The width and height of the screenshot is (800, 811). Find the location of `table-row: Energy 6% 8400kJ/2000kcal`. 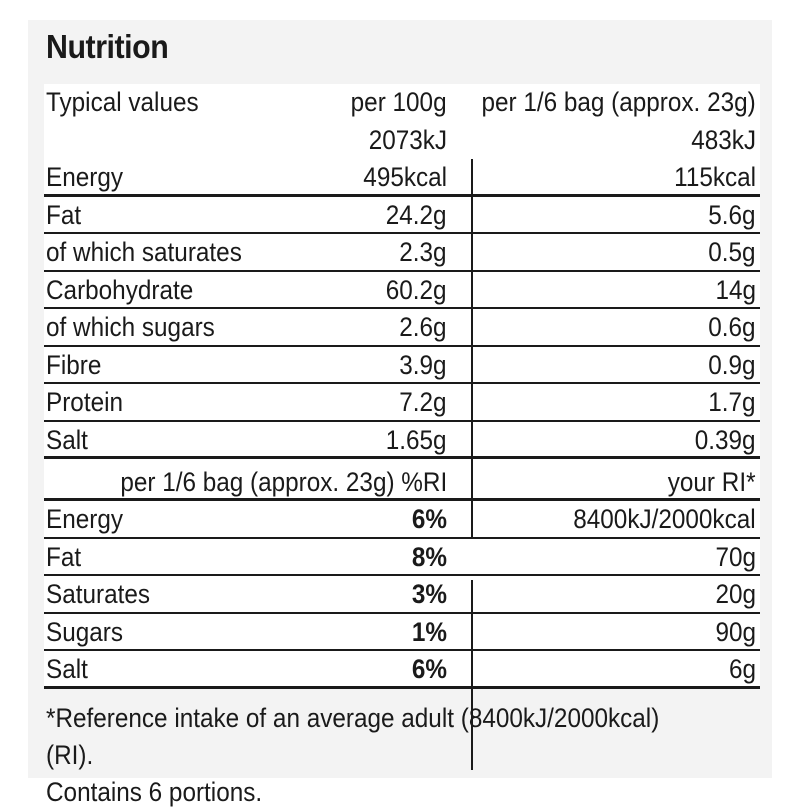

table-row: Energy 6% 8400kJ/2000kcal is located at coordinates (402, 520).